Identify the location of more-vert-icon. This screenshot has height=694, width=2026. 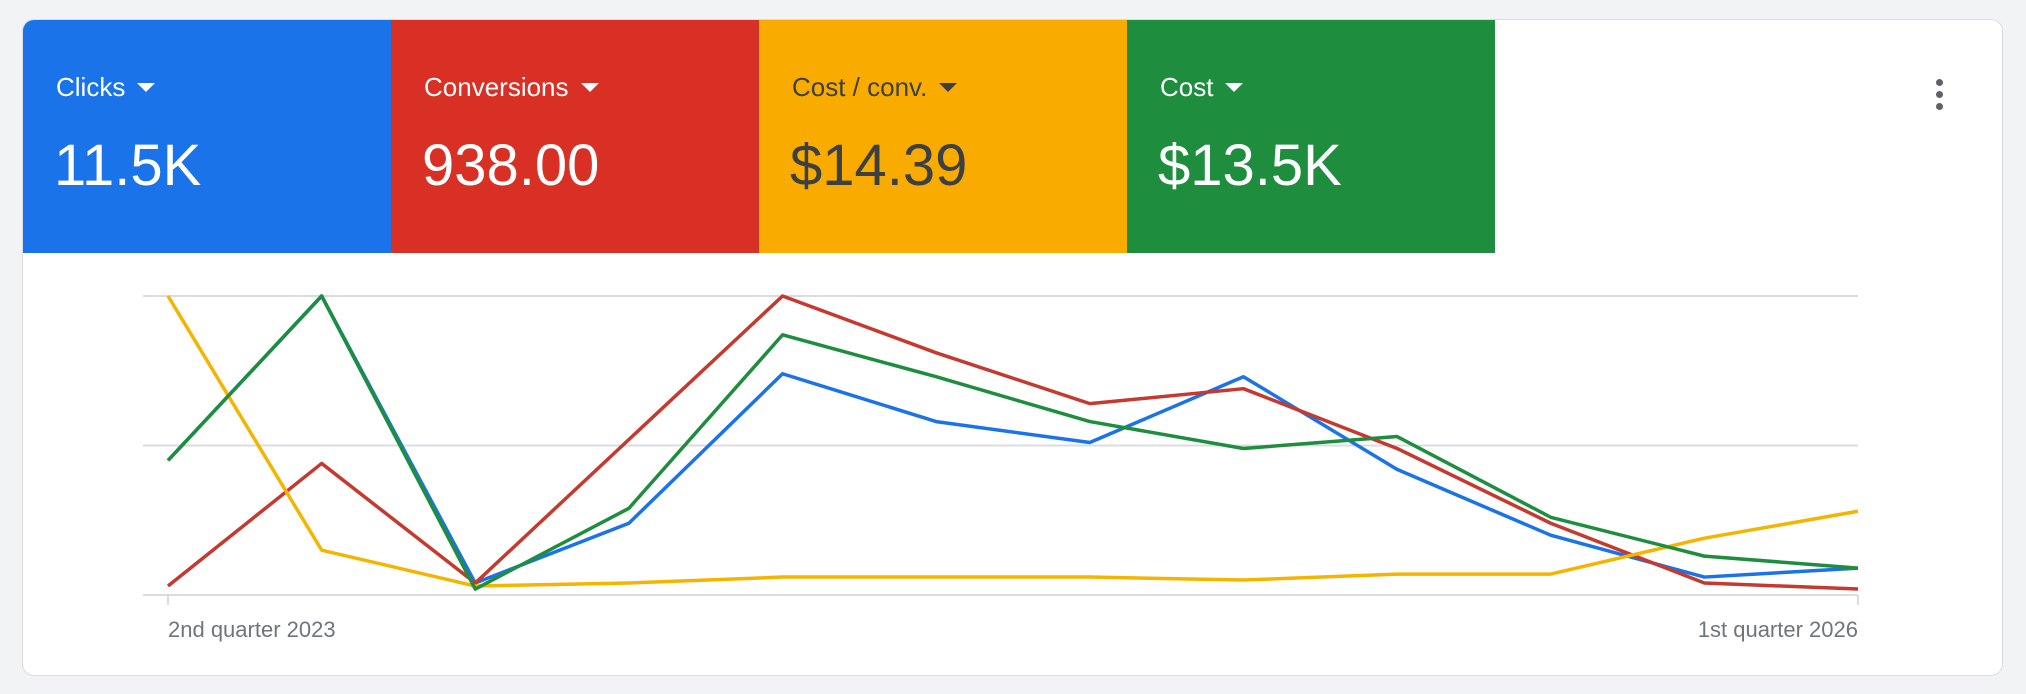
(1939, 94).